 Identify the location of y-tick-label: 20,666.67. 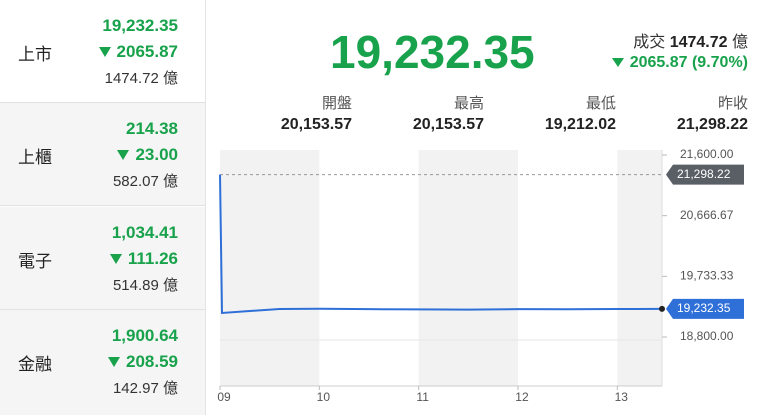
(707, 215).